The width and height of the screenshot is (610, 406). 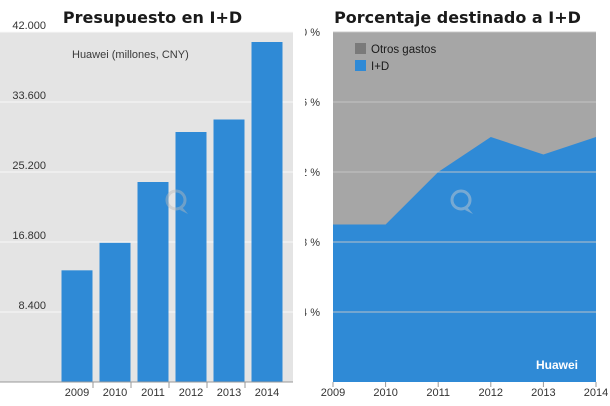 What do you see at coordinates (130, 55) in the screenshot?
I see `bar-chart-note: Huawei (millones, CNY)` at bounding box center [130, 55].